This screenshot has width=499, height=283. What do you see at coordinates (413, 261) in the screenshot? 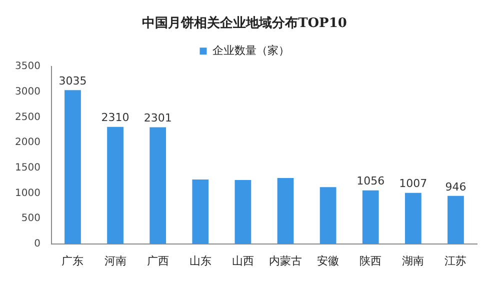
I see `x-tick-label: 湖南` at bounding box center [413, 261].